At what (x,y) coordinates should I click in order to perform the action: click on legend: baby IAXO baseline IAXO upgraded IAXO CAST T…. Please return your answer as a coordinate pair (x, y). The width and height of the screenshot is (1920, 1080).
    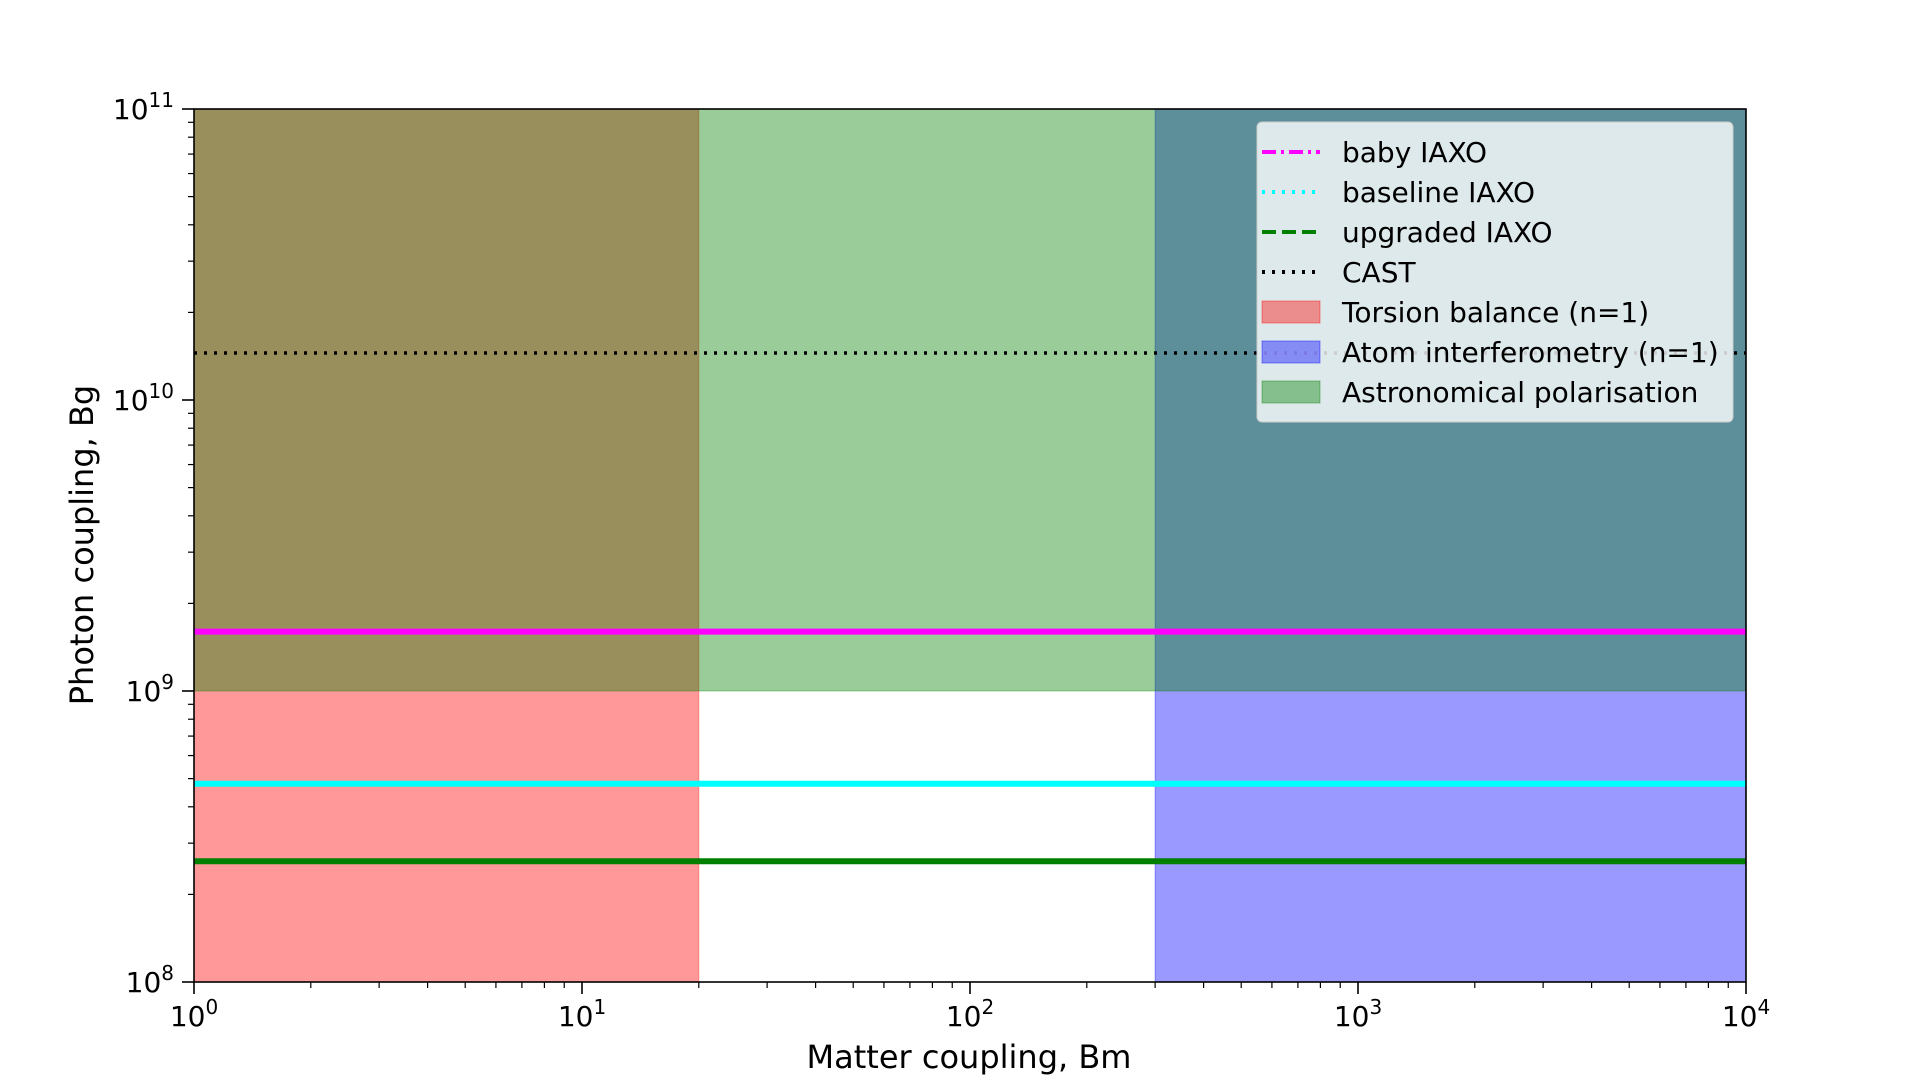
    Looking at the image, I should click on (1495, 272).